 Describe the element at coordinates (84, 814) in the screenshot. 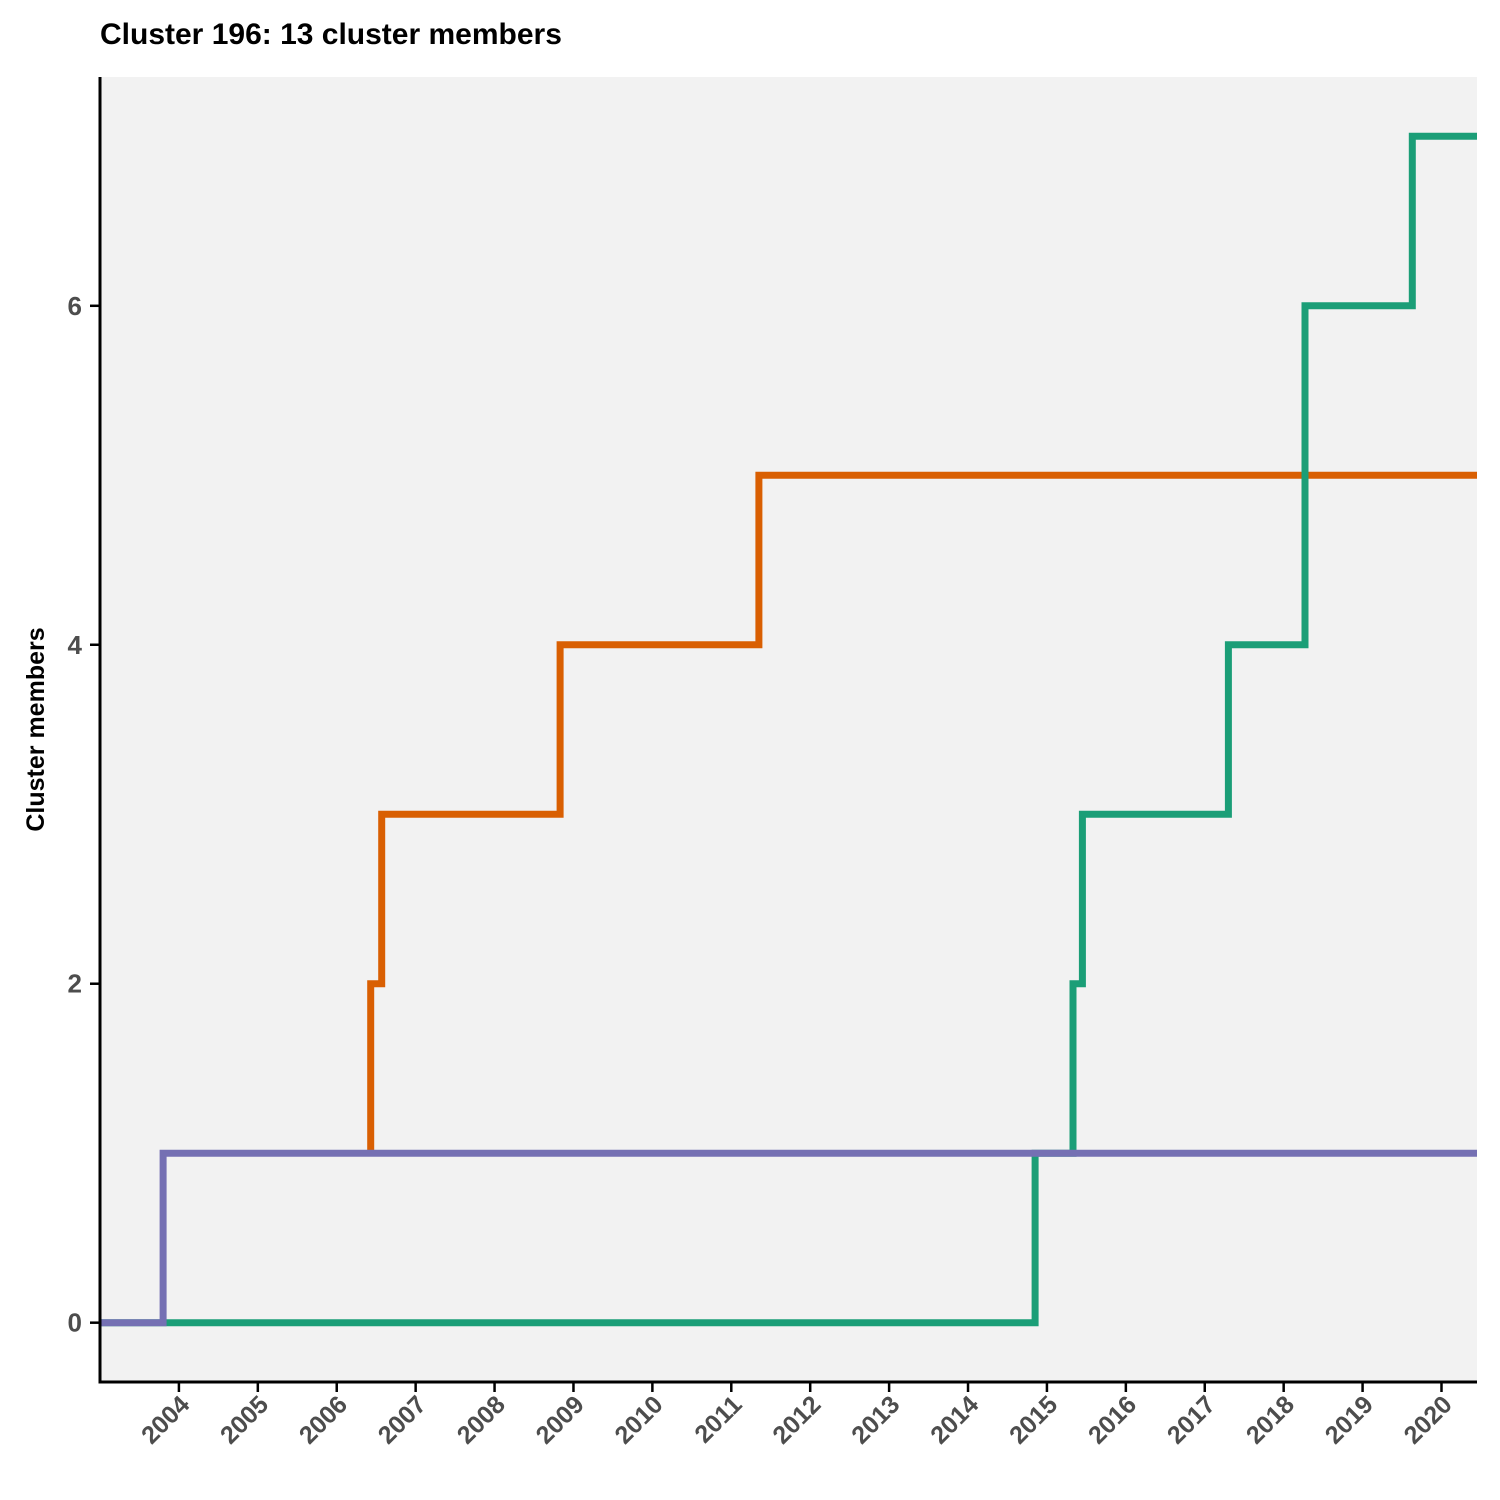

I see `y-axis-ticks: 0 2 4 6` at that location.